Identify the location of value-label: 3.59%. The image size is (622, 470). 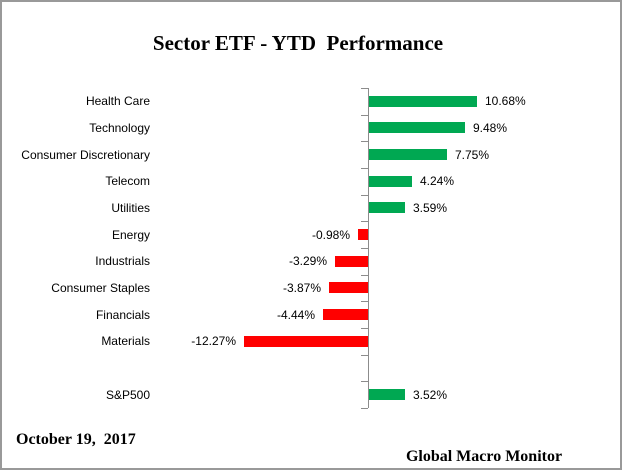
(430, 208).